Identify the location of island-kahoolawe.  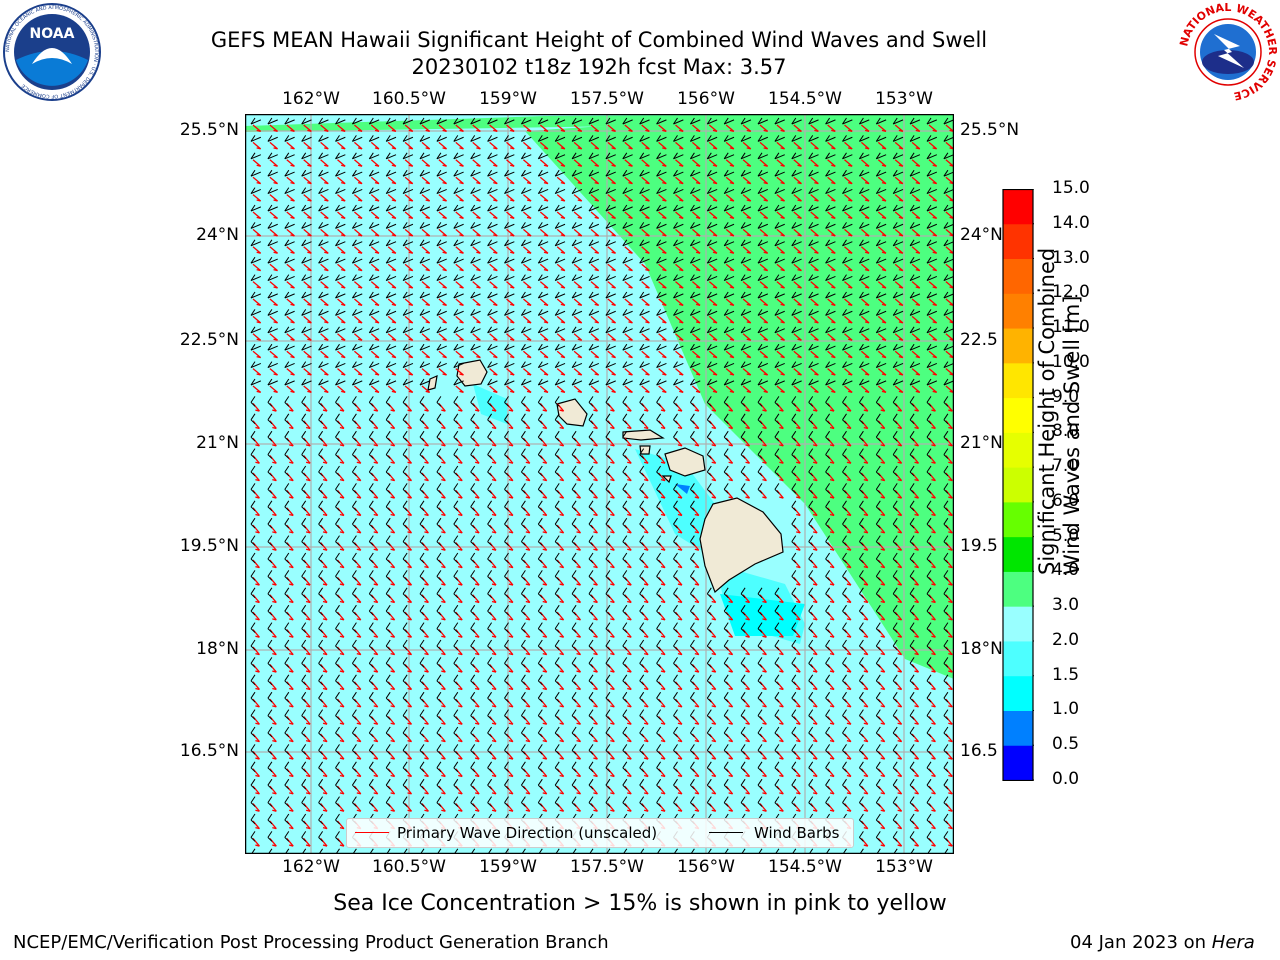
(666, 479).